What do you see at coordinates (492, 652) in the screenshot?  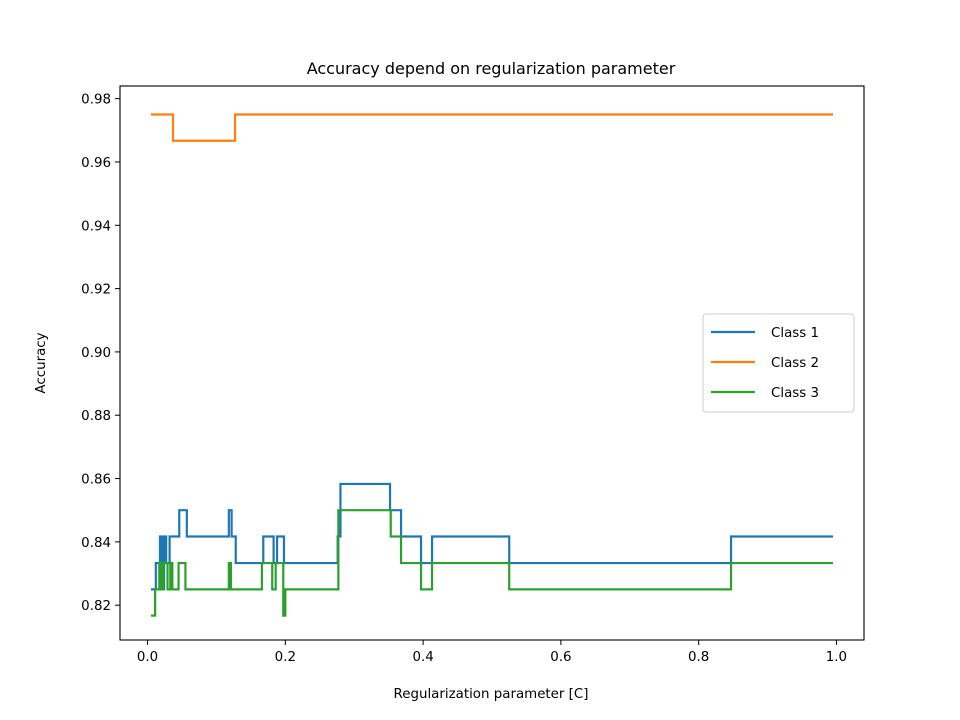 I see `x-axis: 0.0 0.2 0.4 0.6 0.8 1.0` at bounding box center [492, 652].